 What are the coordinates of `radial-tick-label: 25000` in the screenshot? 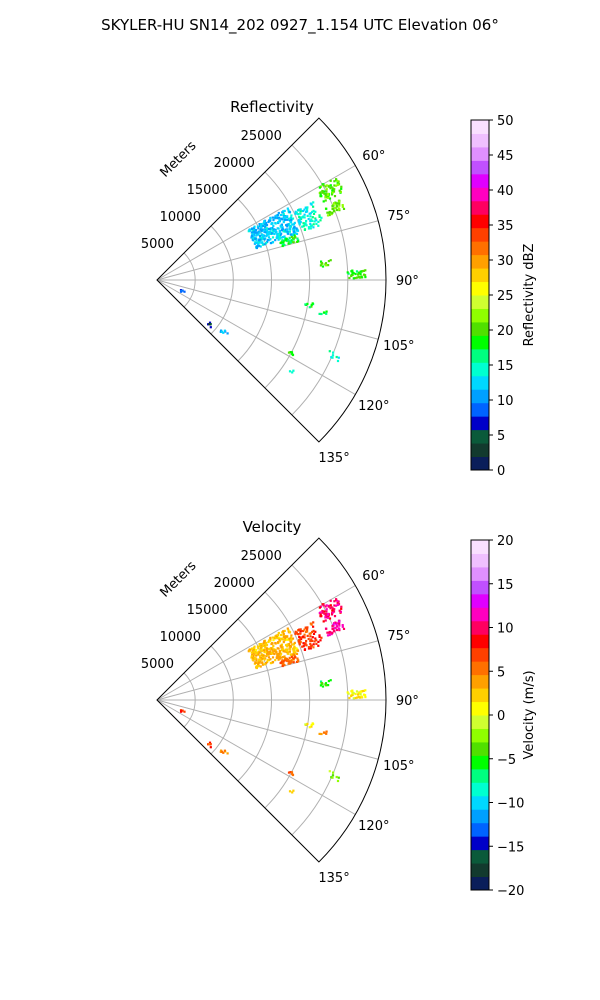 It's located at (261, 556).